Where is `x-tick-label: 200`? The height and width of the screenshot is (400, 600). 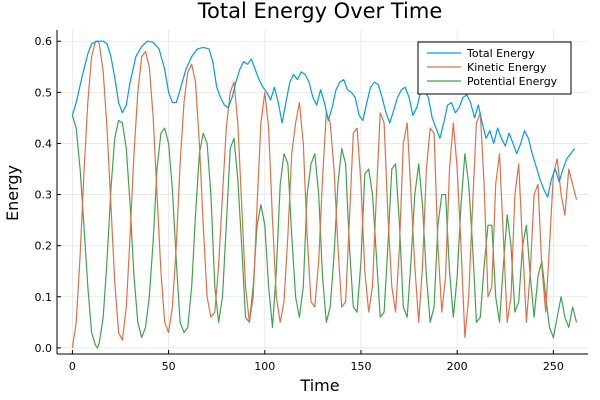 x-tick-label: 200 is located at coordinates (457, 366).